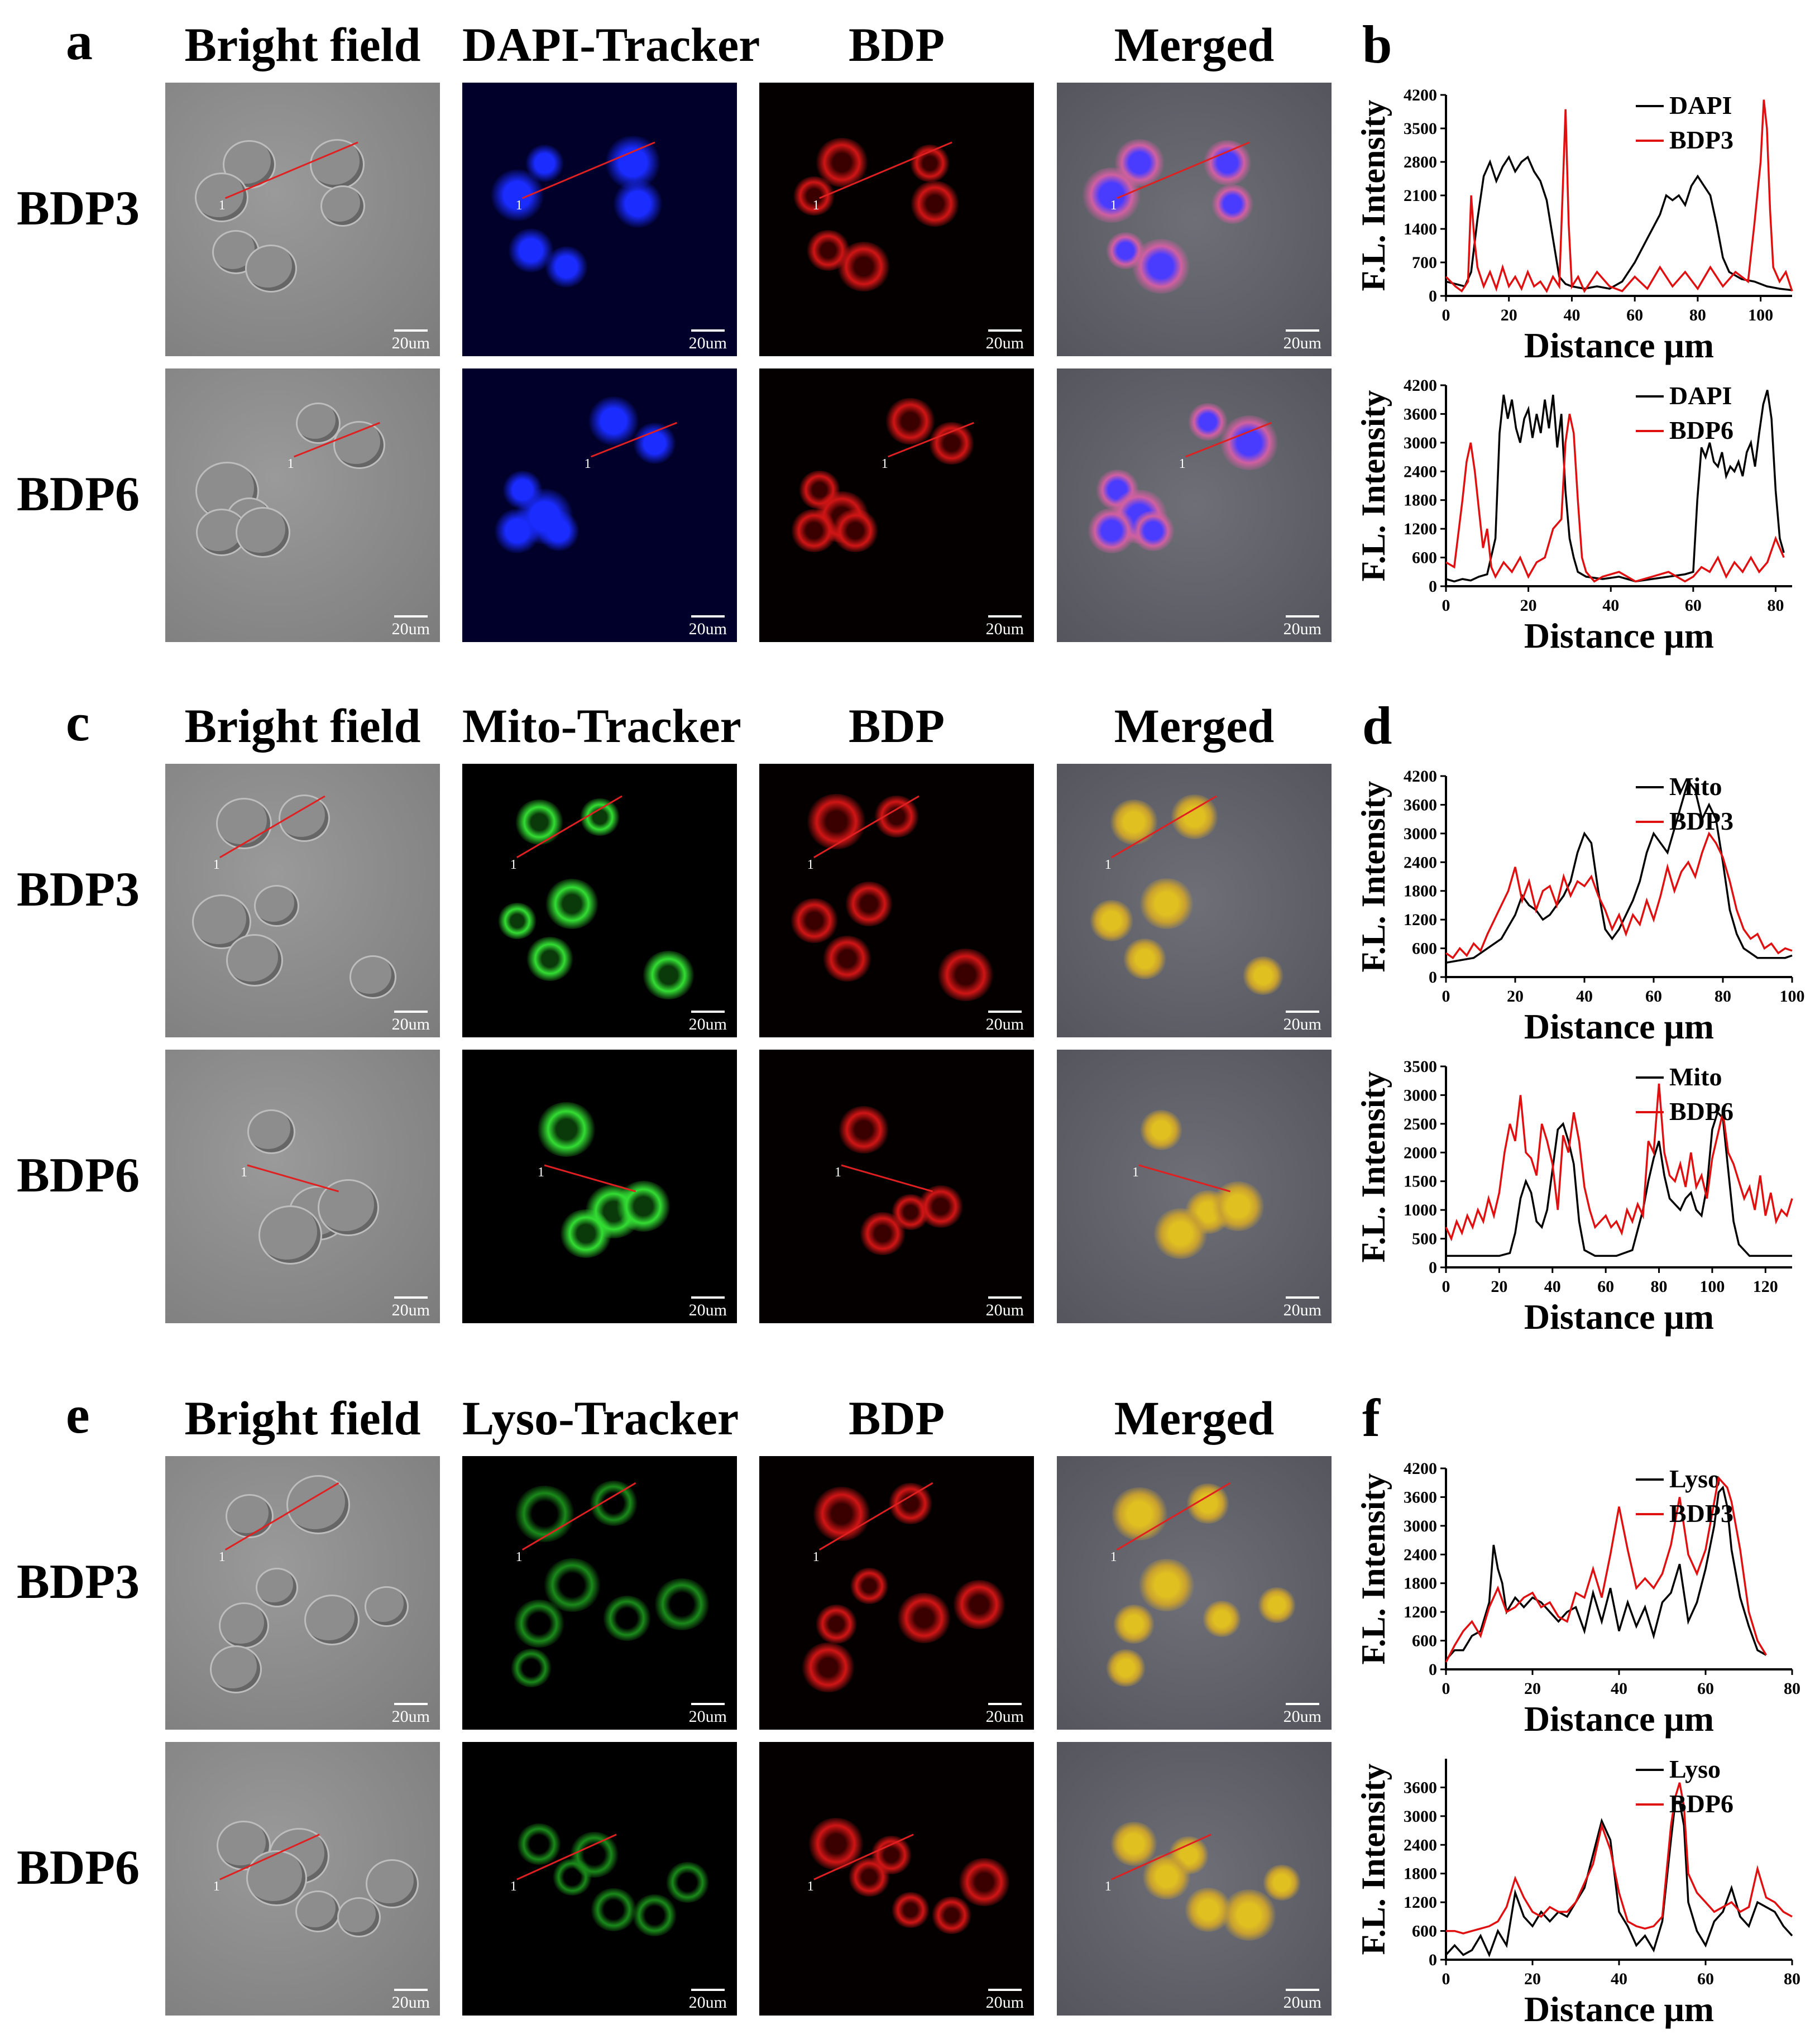 This screenshot has width=1815, height=2044. What do you see at coordinates (1424, 262) in the screenshot?
I see `y-tick-label: 700` at bounding box center [1424, 262].